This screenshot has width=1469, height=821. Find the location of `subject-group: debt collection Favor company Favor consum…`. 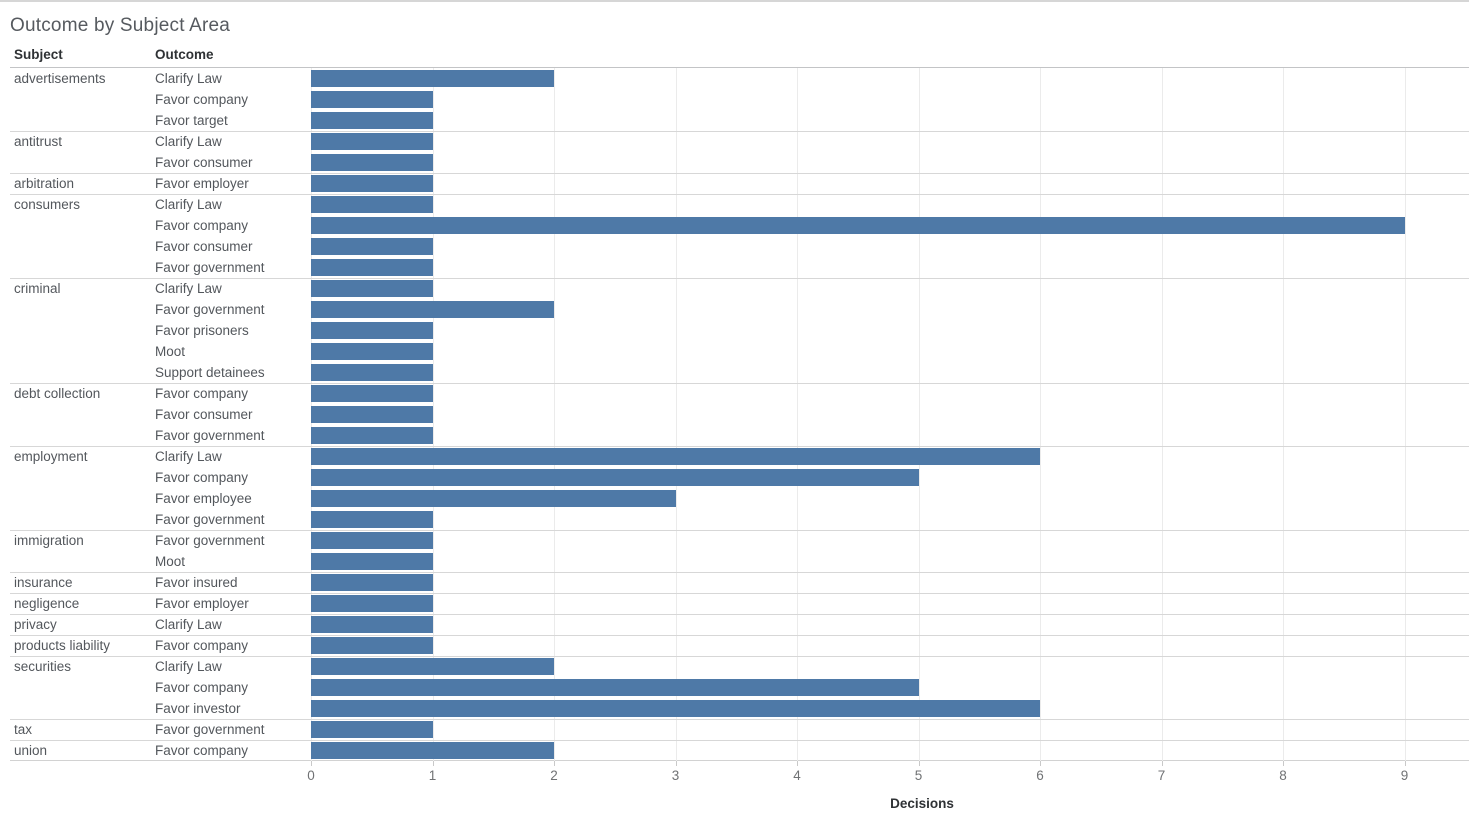

subject-group: debt collection Favor company Favor consum… is located at coordinates (739, 414).